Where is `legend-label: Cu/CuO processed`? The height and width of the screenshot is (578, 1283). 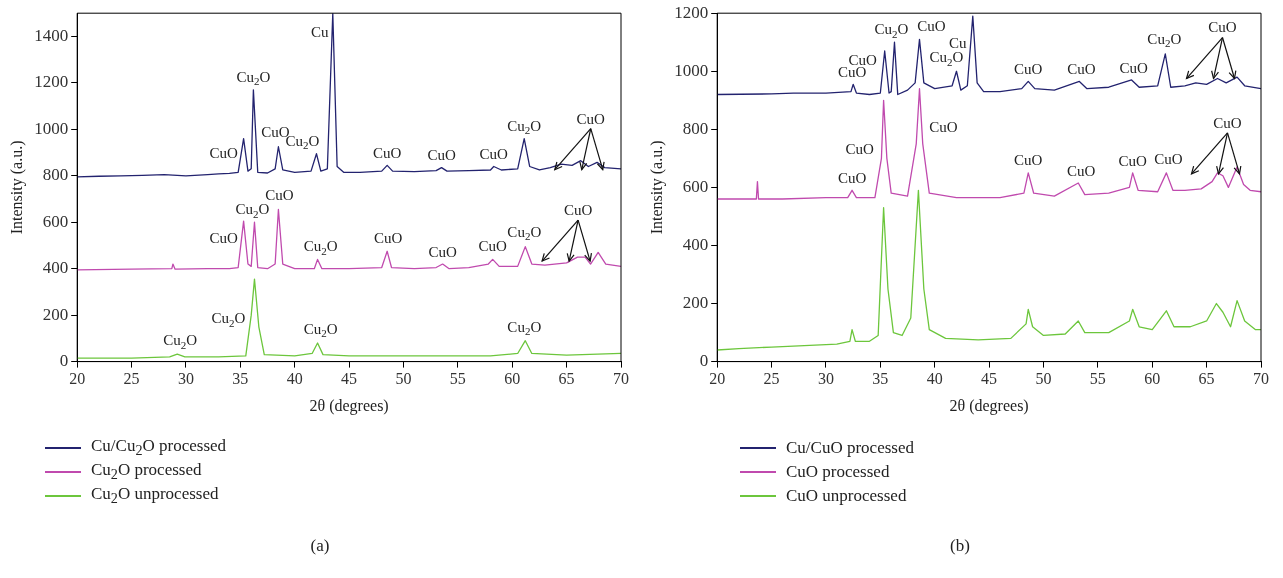 legend-label: Cu/CuO processed is located at coordinates (850, 448).